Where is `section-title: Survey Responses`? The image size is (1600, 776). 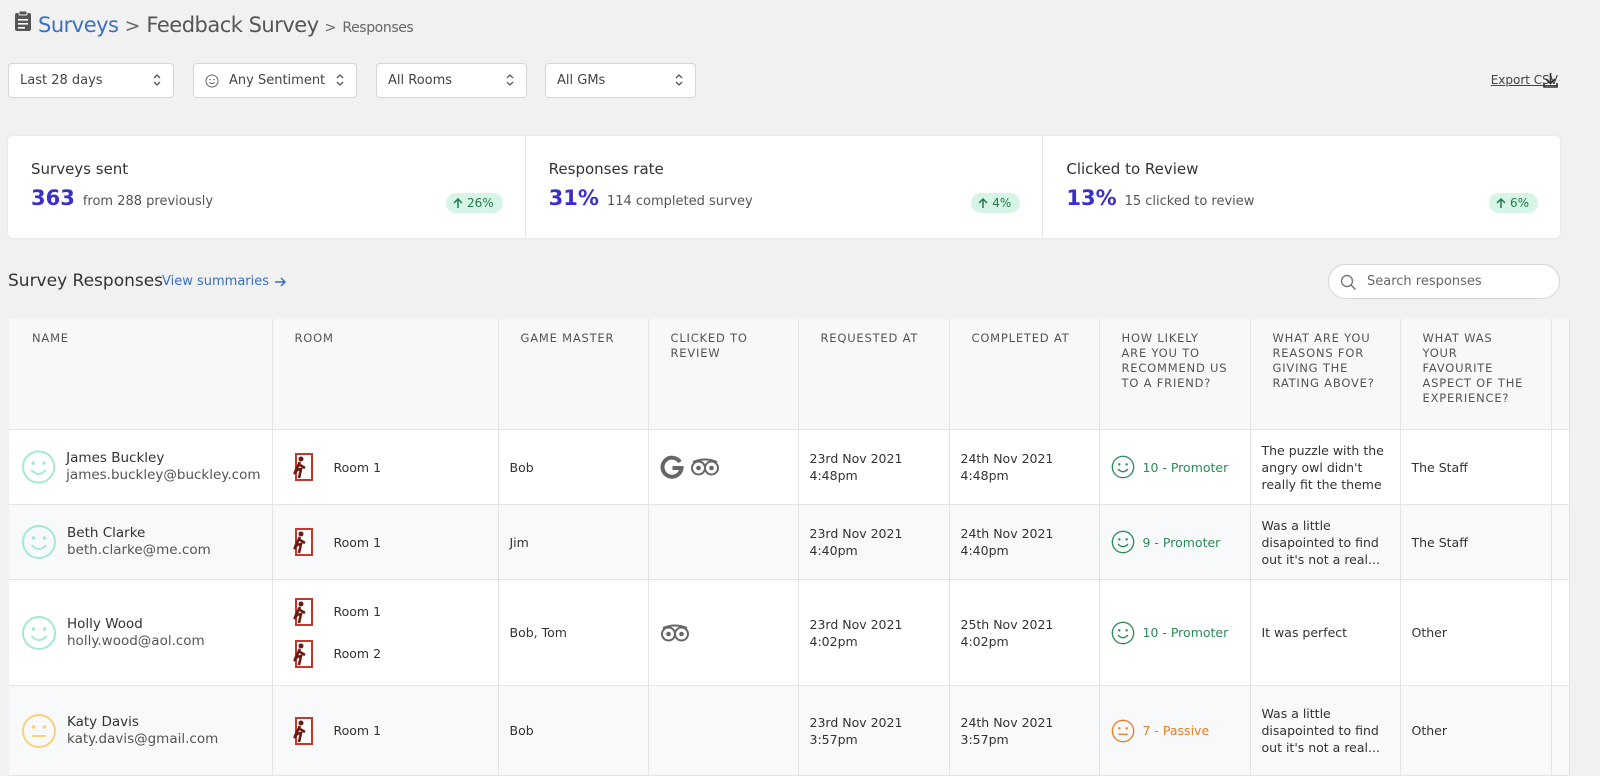 section-title: Survey Responses is located at coordinates (86, 281).